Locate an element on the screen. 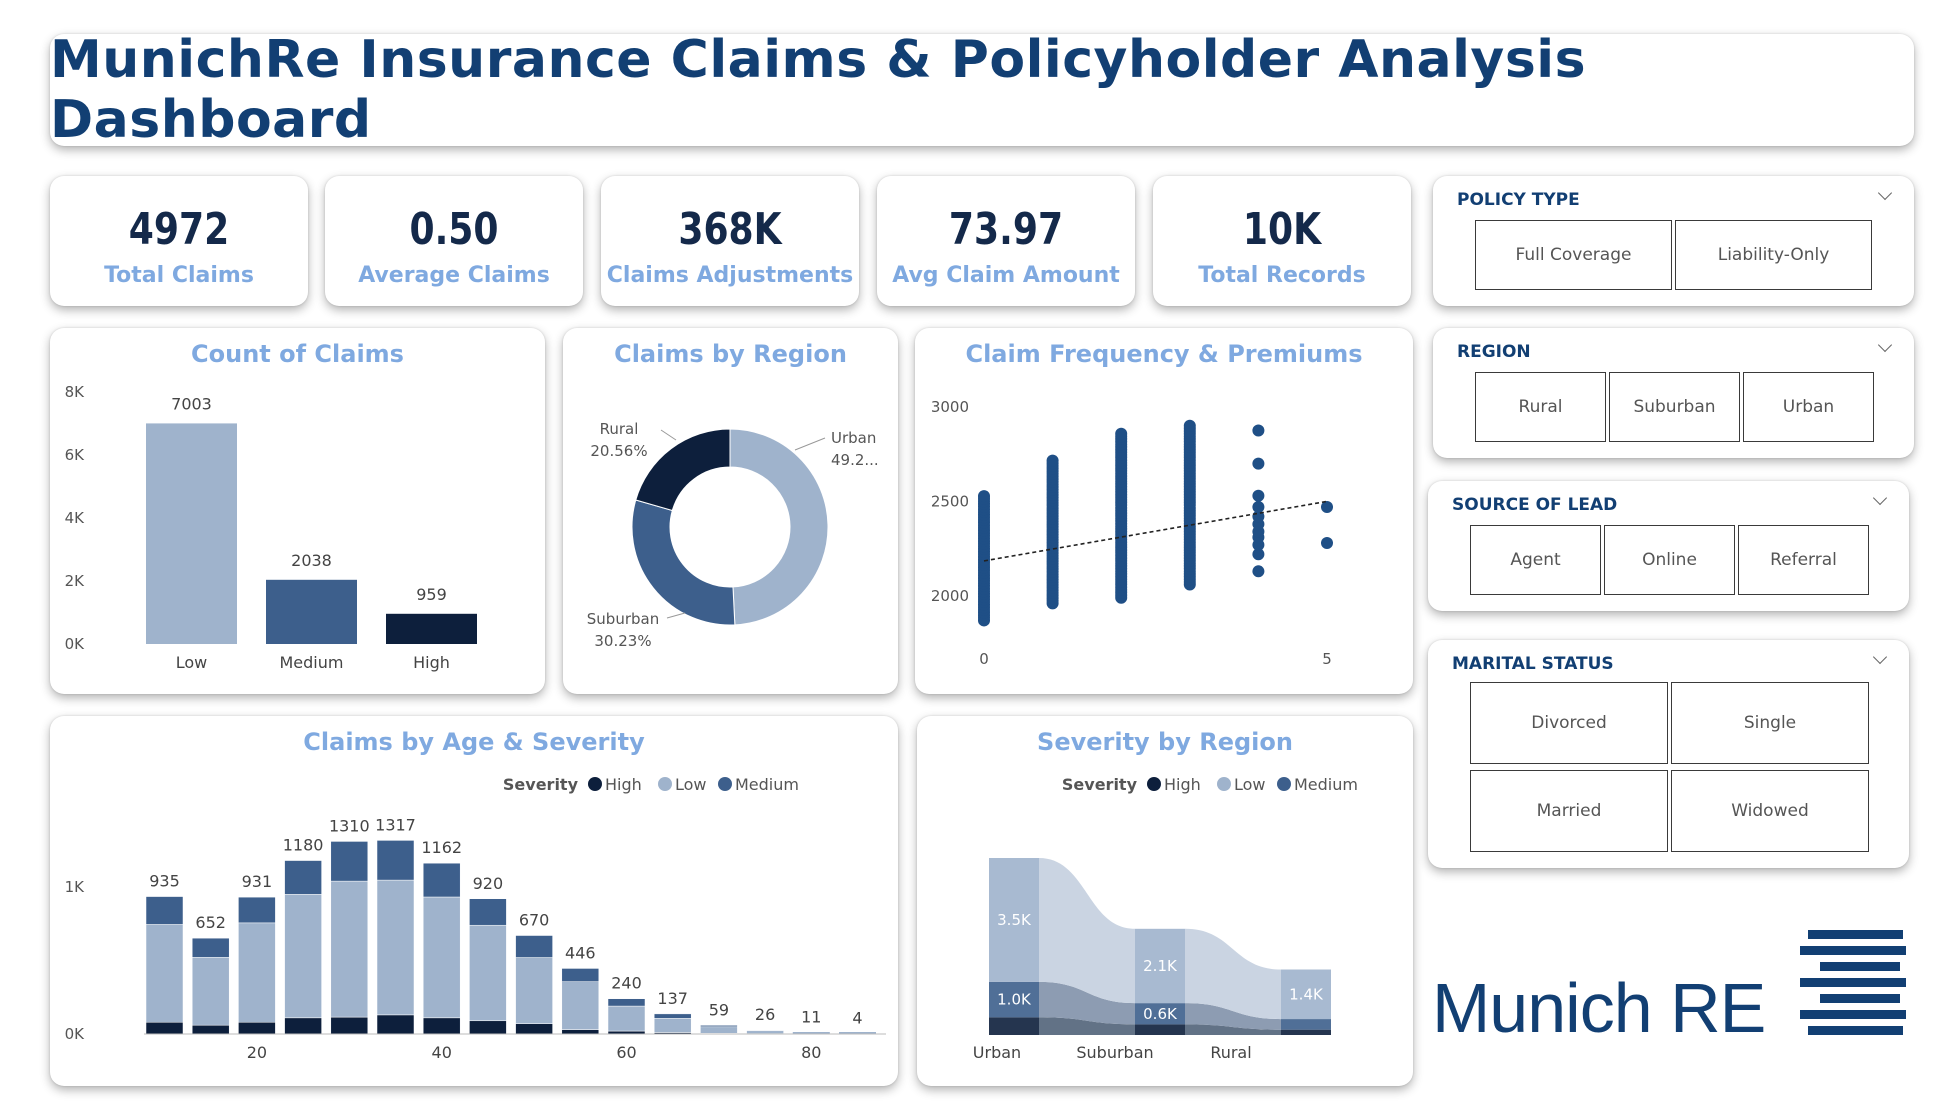  data-label: 137 is located at coordinates (672, 998).